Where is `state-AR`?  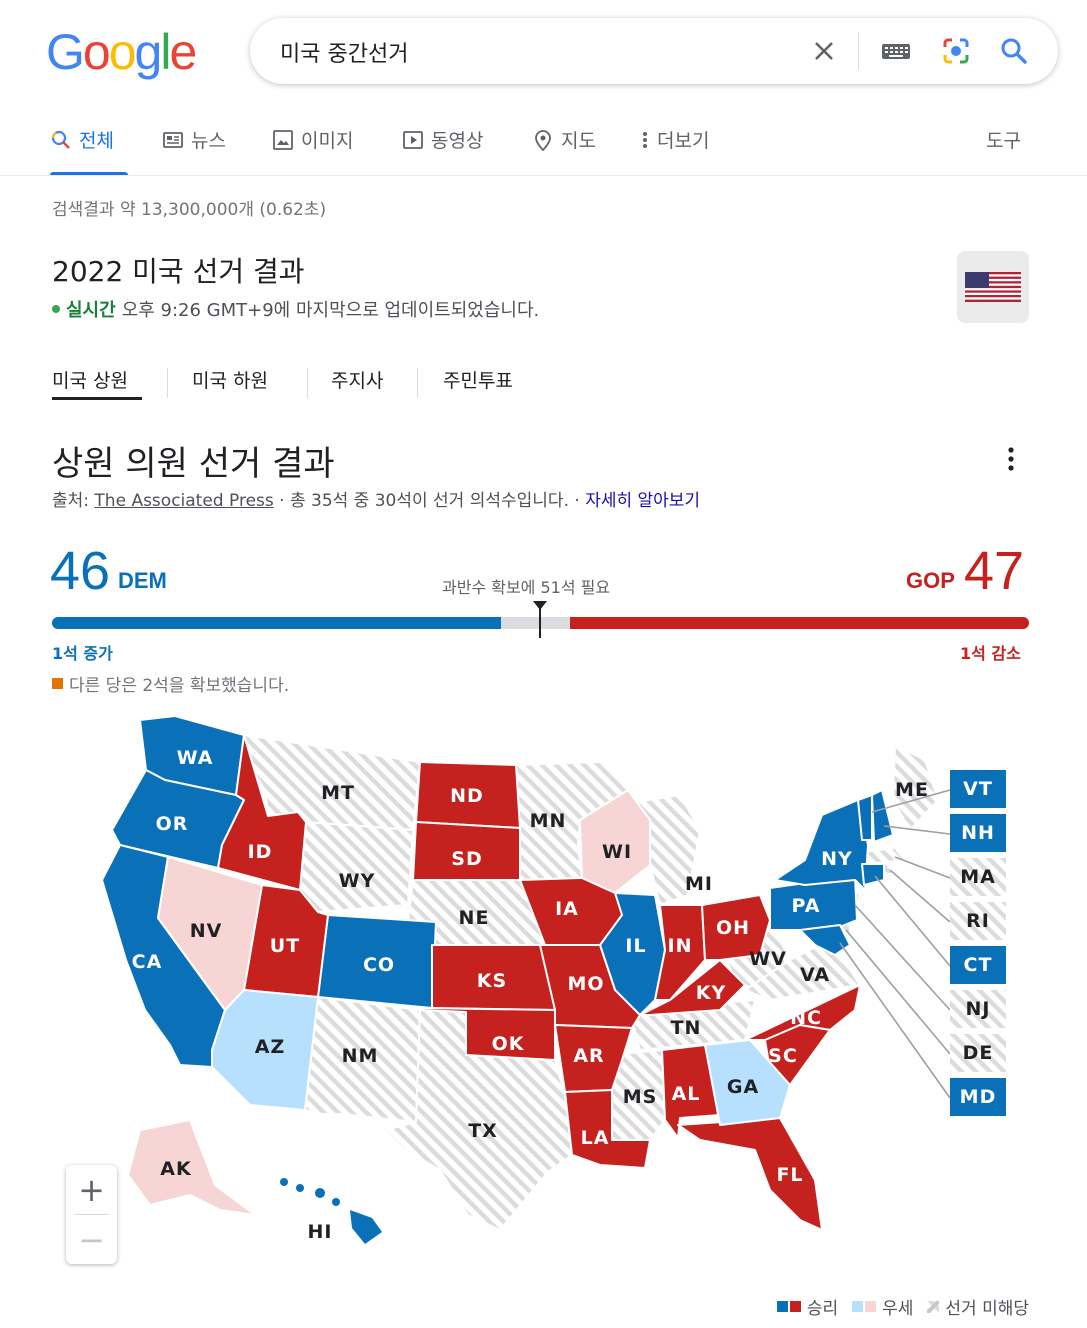
state-AR is located at coordinates (593, 1058).